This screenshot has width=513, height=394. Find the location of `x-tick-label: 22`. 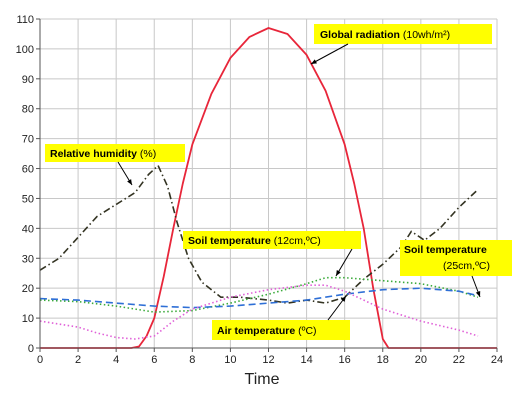

x-tick-label: 22 is located at coordinates (459, 360).